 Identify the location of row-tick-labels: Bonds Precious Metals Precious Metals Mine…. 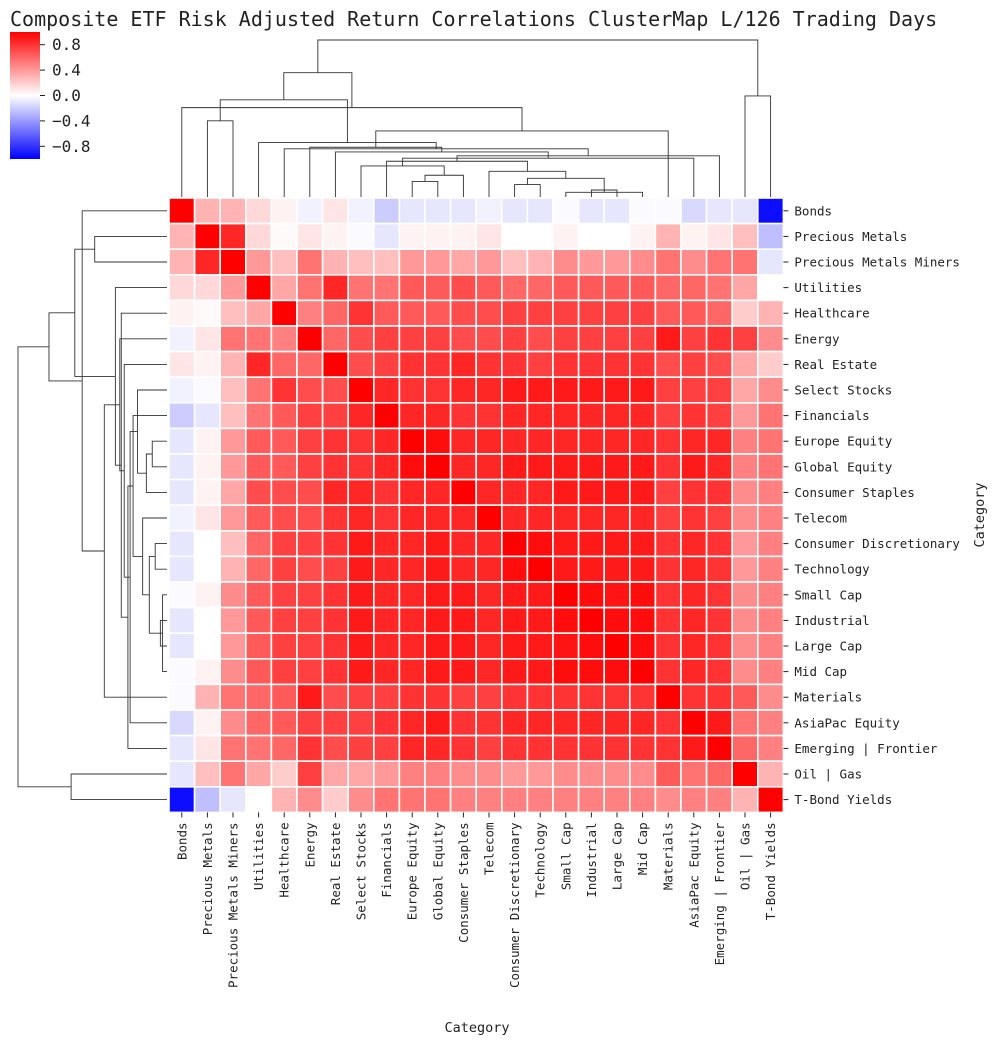
(871, 505).